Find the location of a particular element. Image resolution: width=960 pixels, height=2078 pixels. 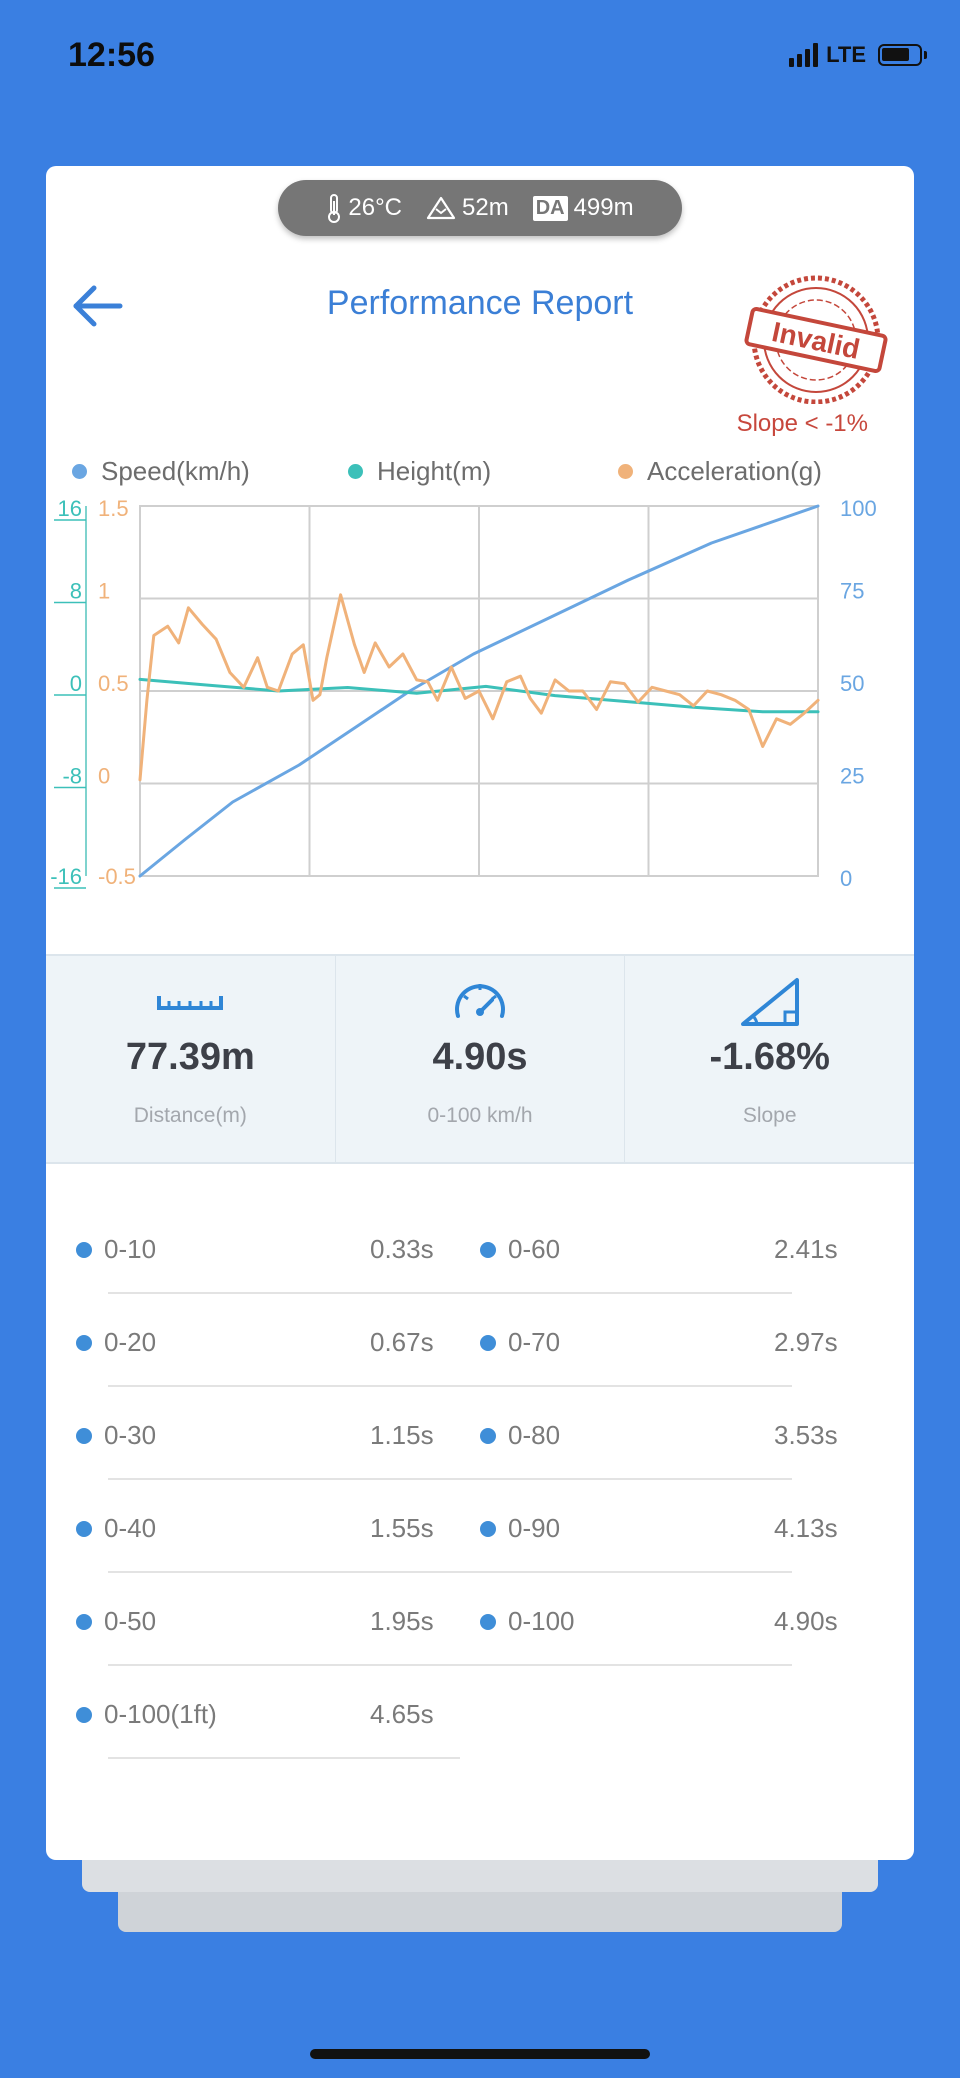

speed-tick-label: 25 is located at coordinates (852, 776).